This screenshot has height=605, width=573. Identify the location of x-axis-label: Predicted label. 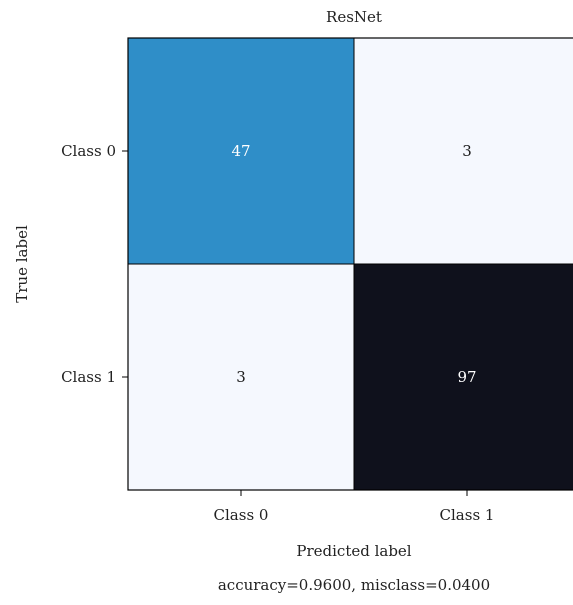
(353, 551).